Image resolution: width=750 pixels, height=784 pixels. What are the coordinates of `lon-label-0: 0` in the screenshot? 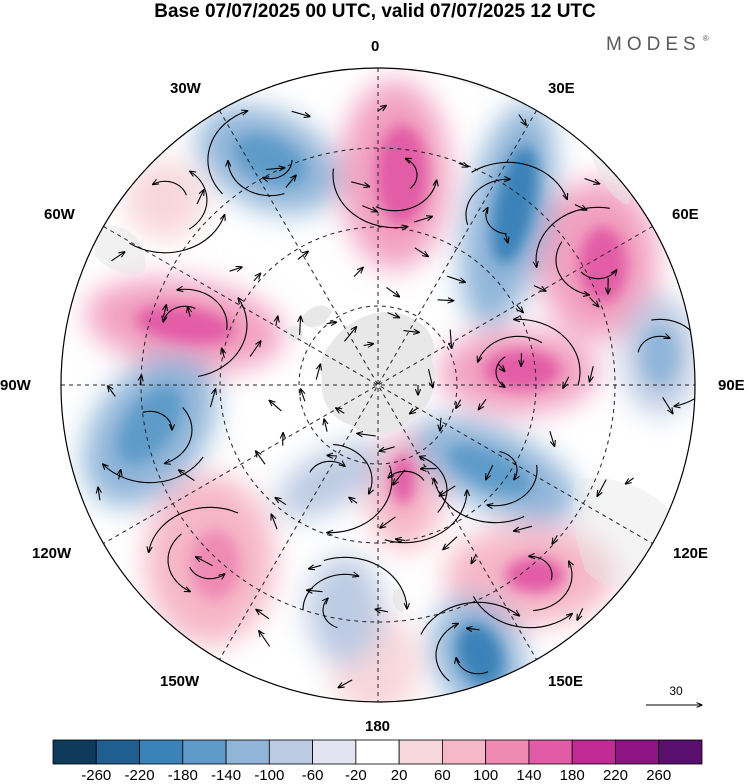 It's located at (375, 46).